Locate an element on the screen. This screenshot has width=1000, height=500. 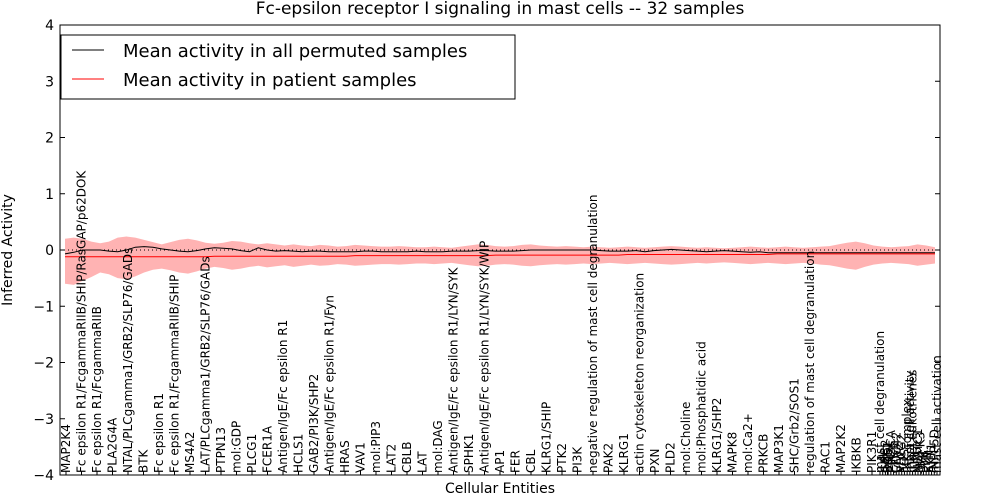
x-tick-label: INPP5D is located at coordinates (934, 451).